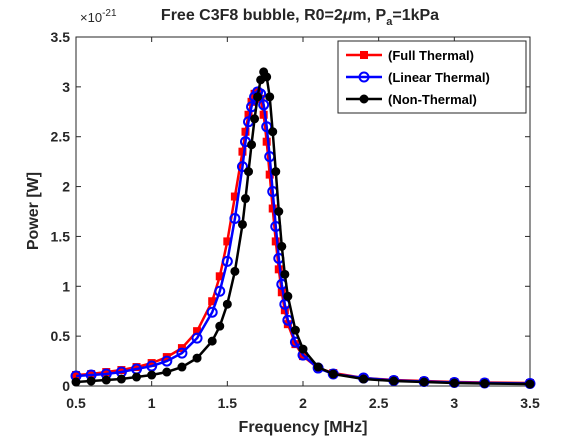 Image resolution: width=584 pixels, height=438 pixels. What do you see at coordinates (66, 87) in the screenshot?
I see `y-tick-label: 3` at bounding box center [66, 87].